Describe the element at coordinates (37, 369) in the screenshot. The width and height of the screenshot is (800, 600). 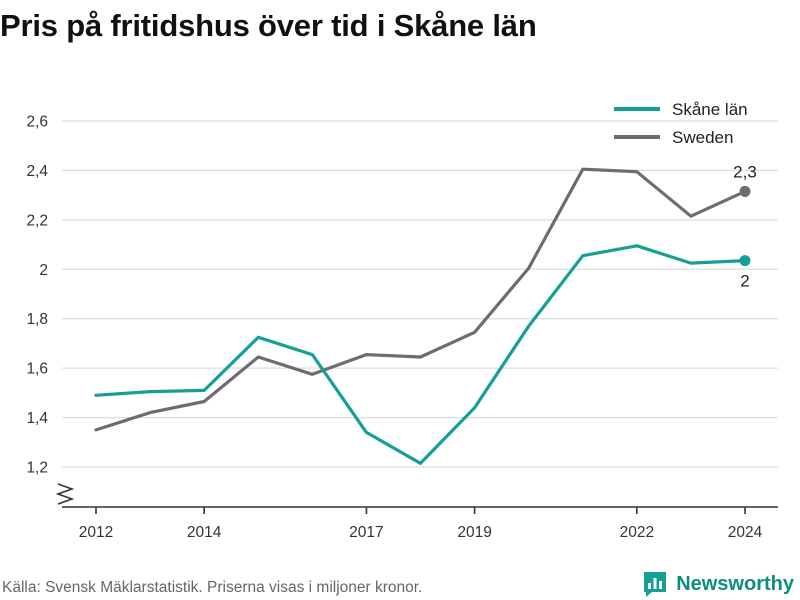
I see `y-tick-label: 1,6` at that location.